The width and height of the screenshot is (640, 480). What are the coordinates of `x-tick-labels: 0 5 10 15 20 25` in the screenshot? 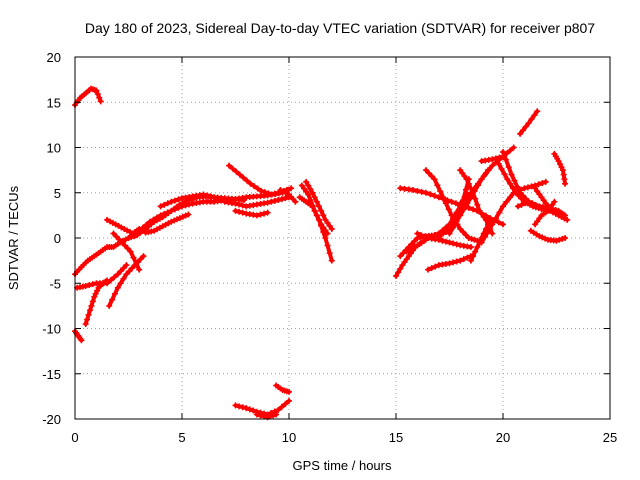 It's located at (344, 437).